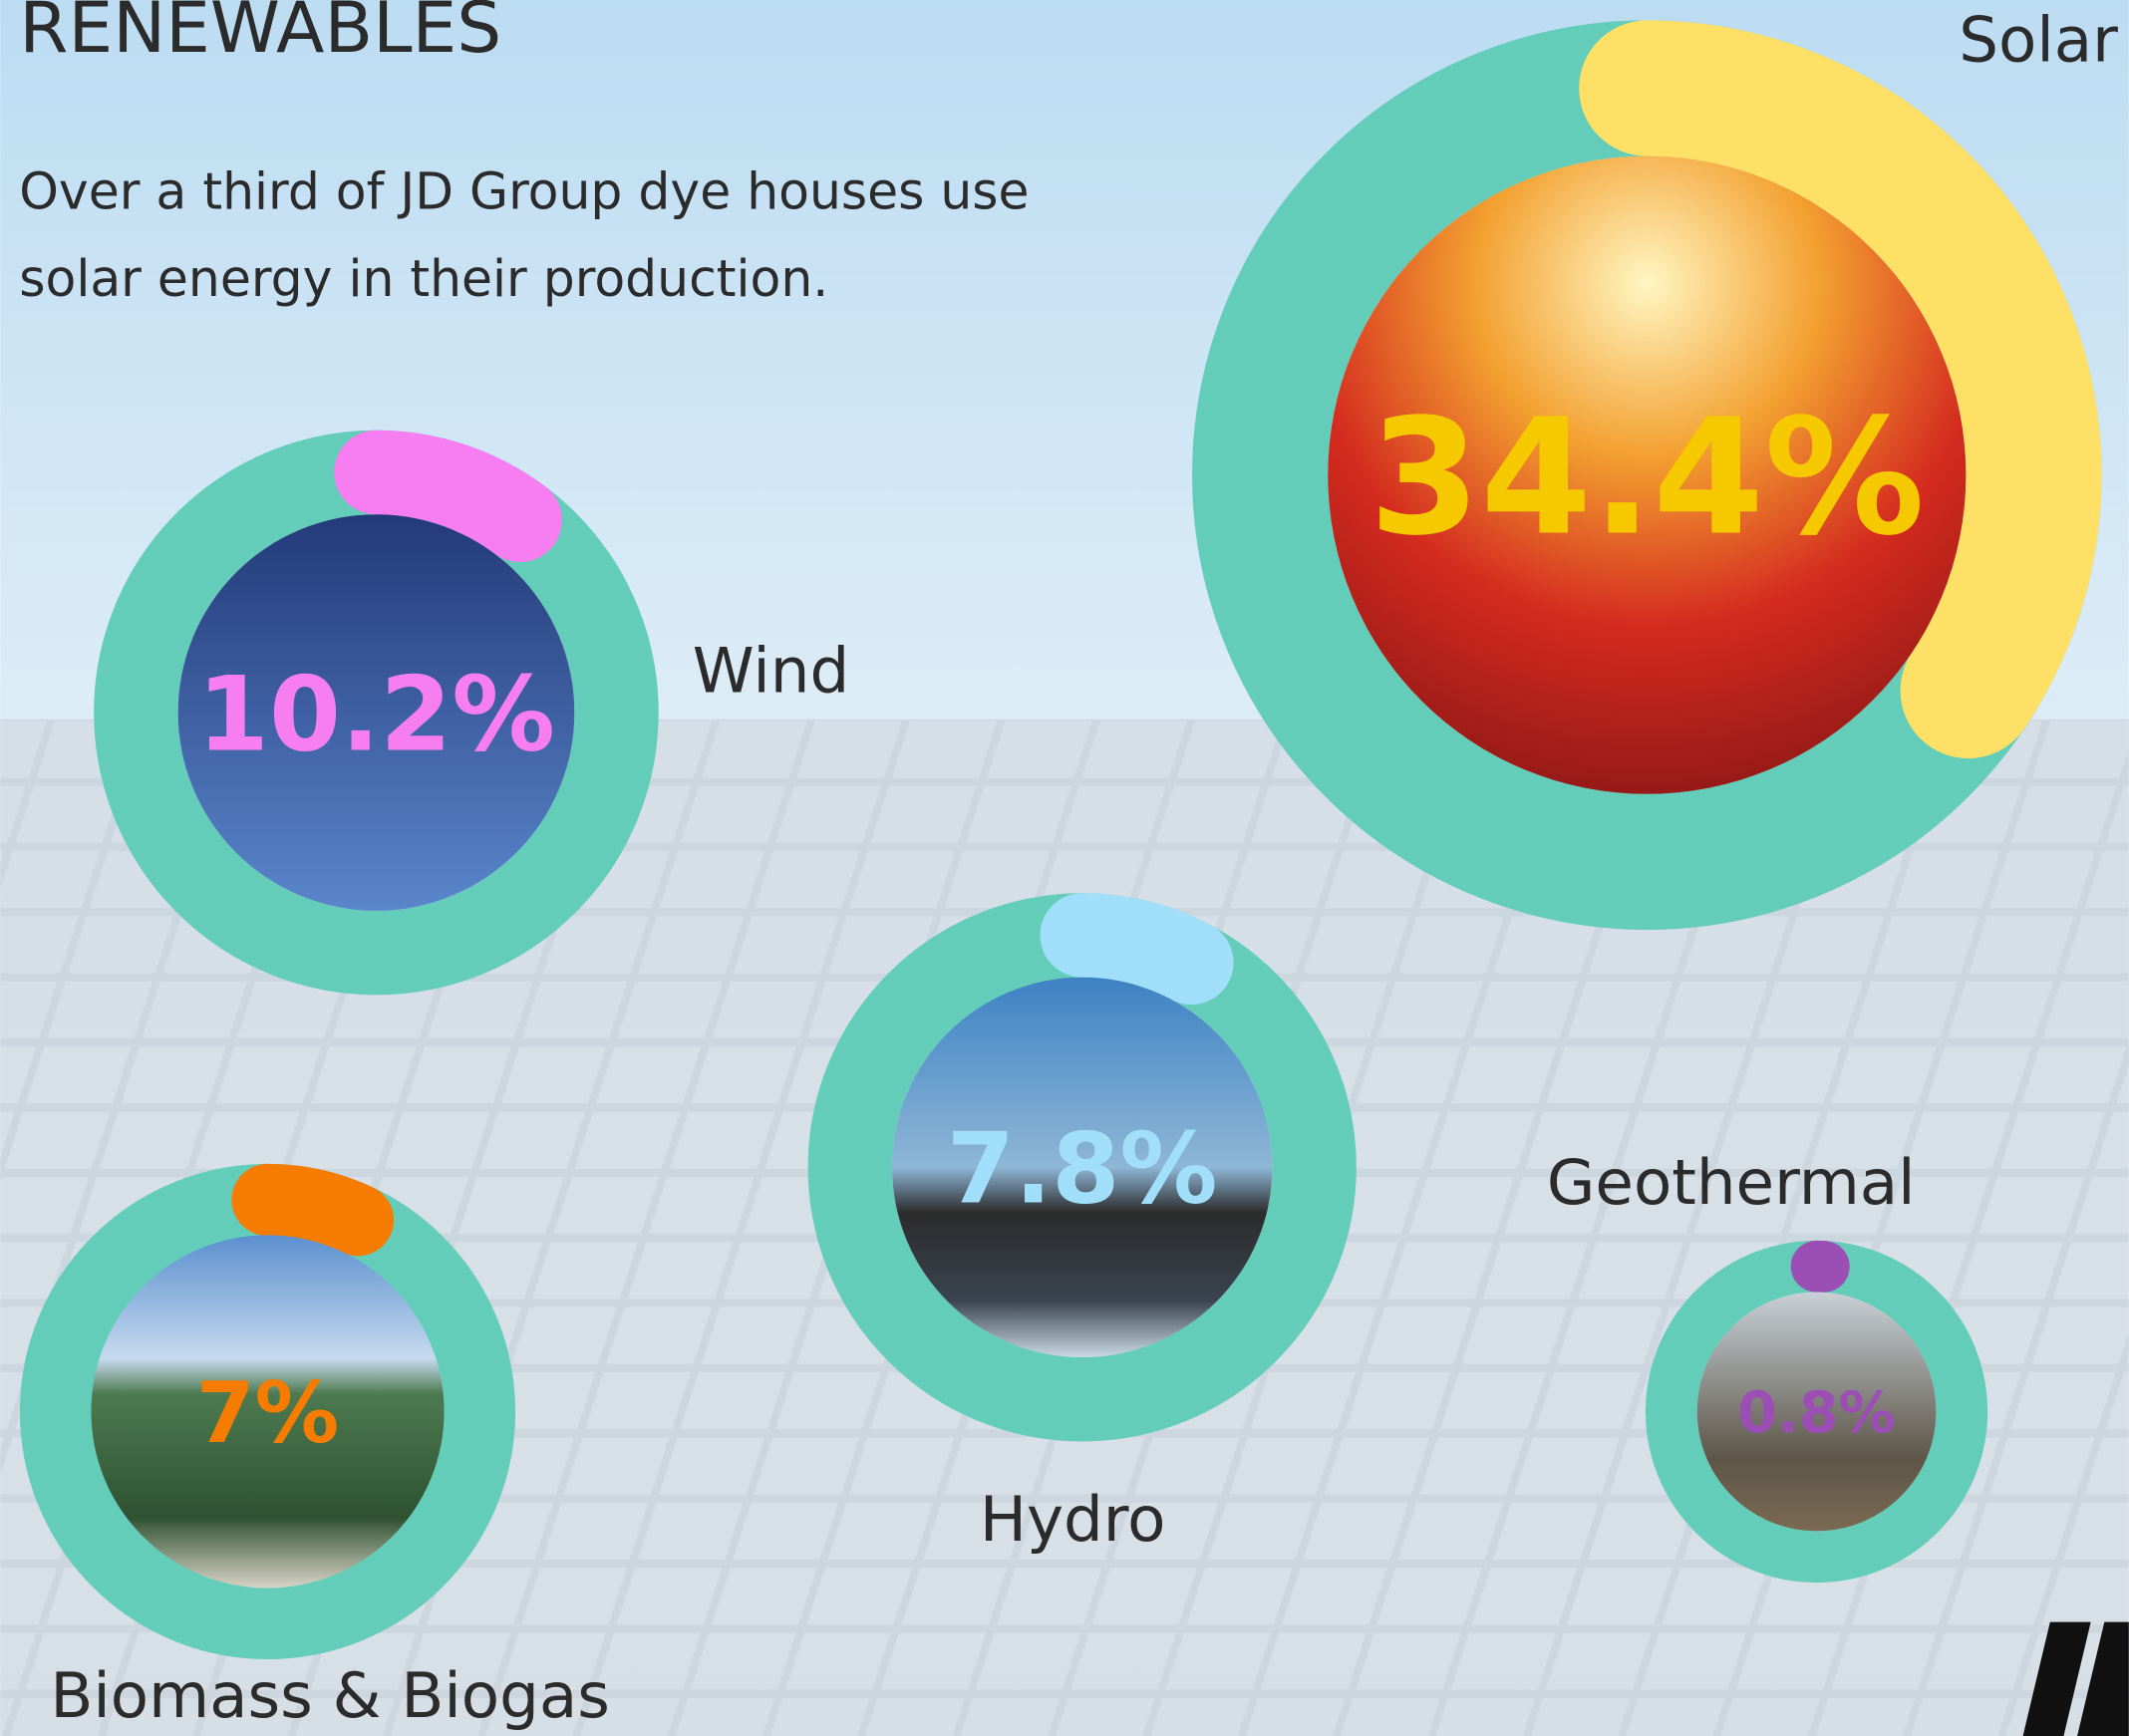  What do you see at coordinates (2075, 1678) in the screenshot?
I see `logo` at bounding box center [2075, 1678].